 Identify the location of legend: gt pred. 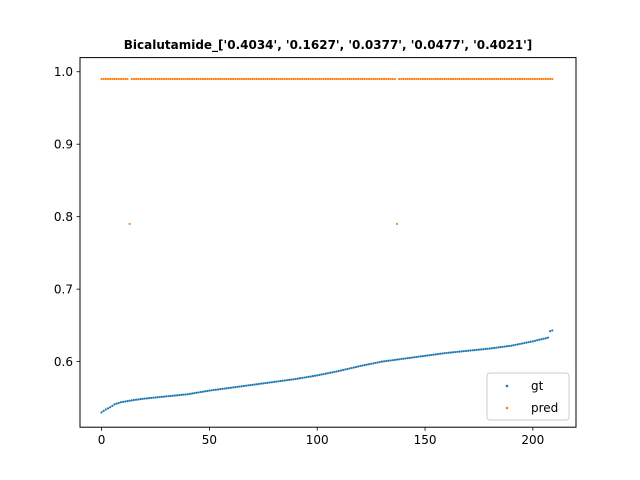
(528, 396).